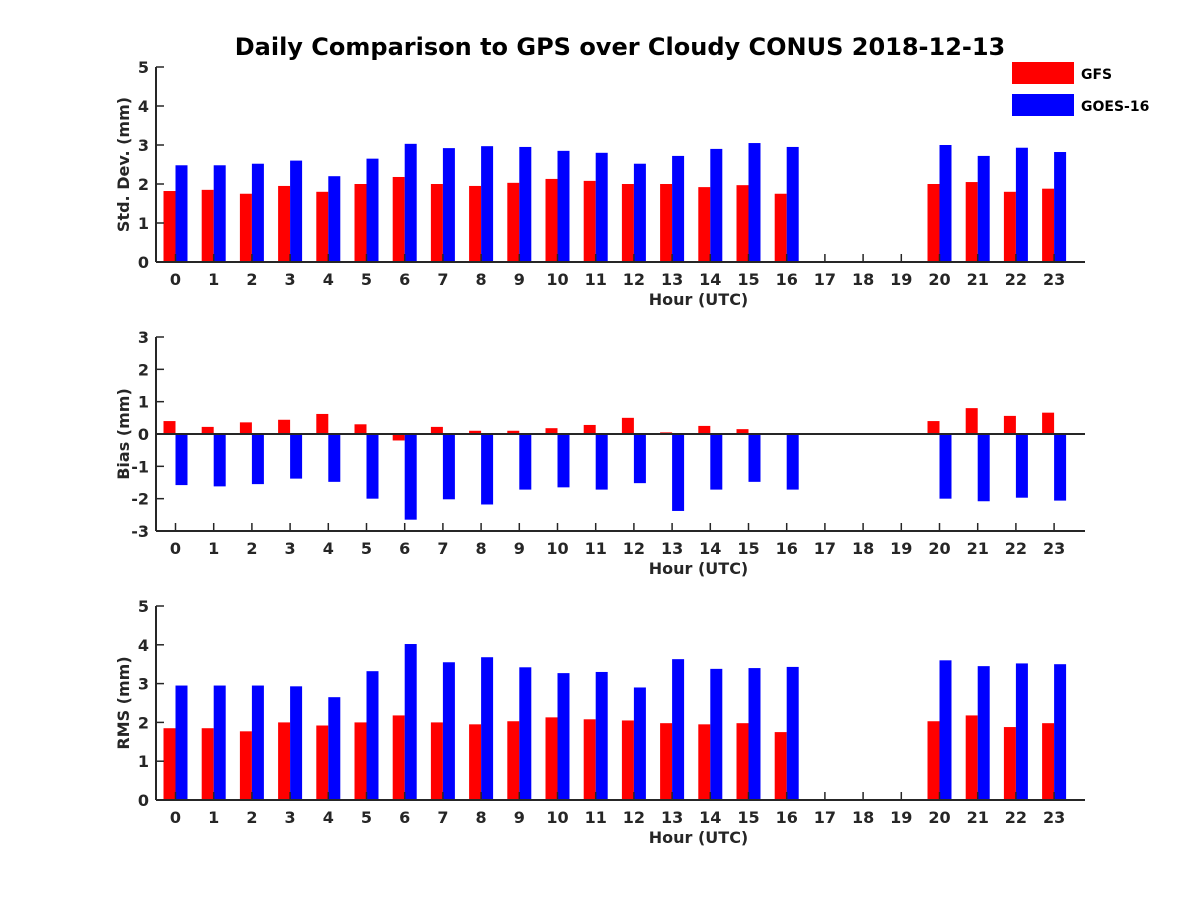  What do you see at coordinates (699, 568) in the screenshot?
I see `x-axis-title: Hour (UTC)` at bounding box center [699, 568].